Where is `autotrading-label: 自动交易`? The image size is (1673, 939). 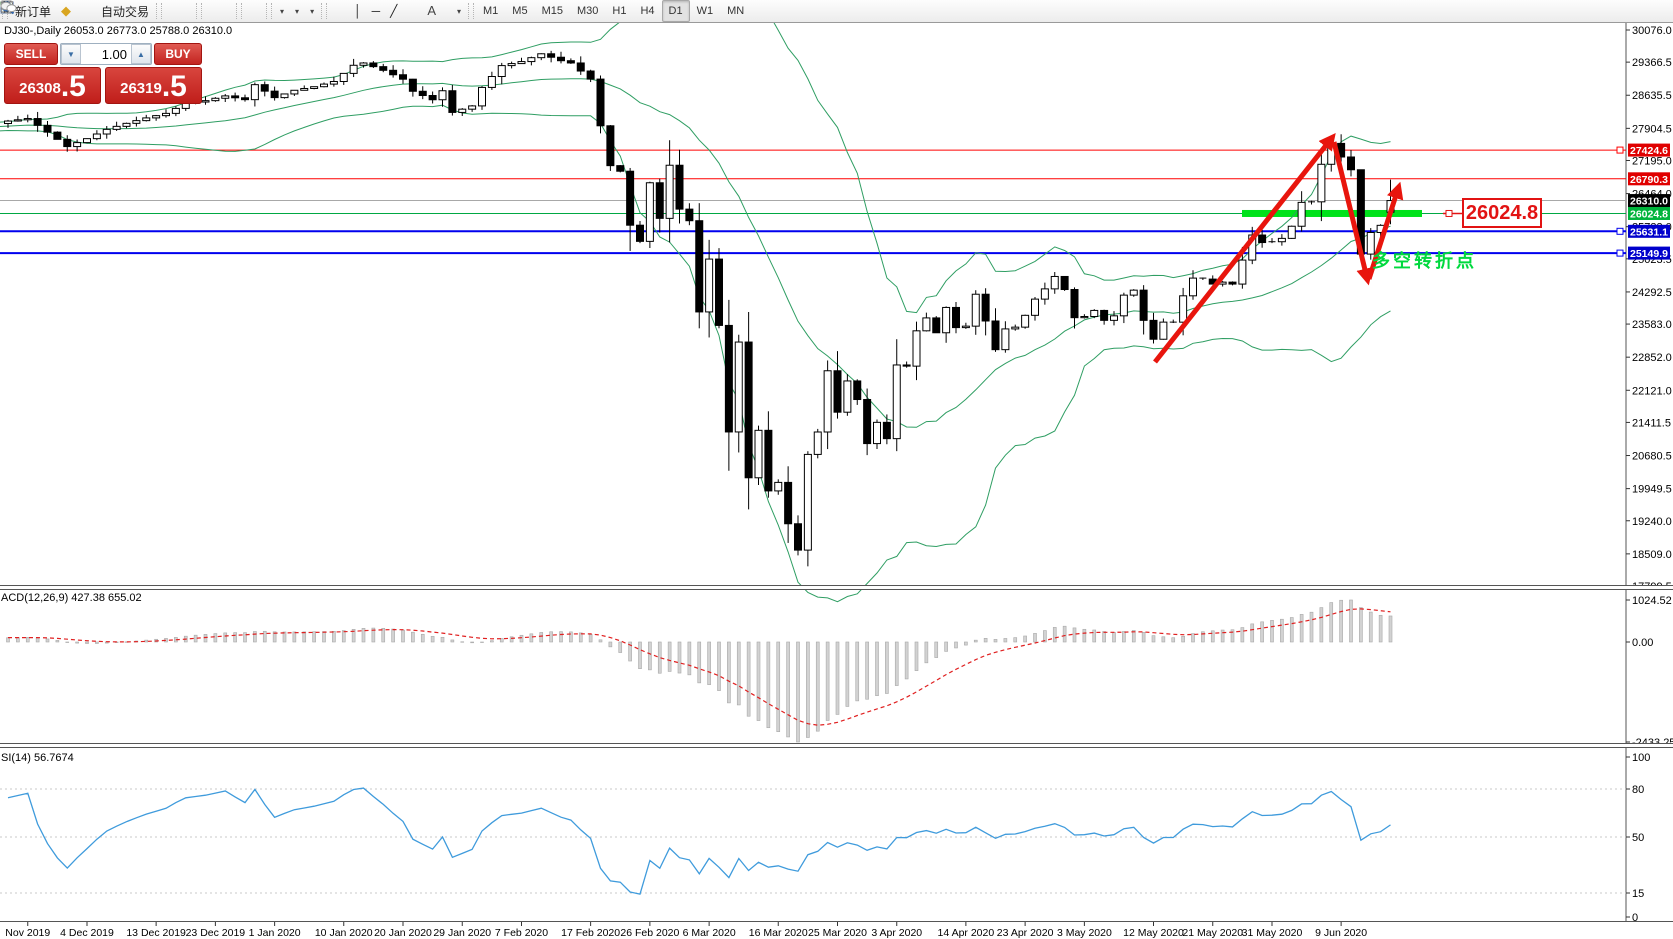
autotrading-label: 自动交易 is located at coordinates (125, 11).